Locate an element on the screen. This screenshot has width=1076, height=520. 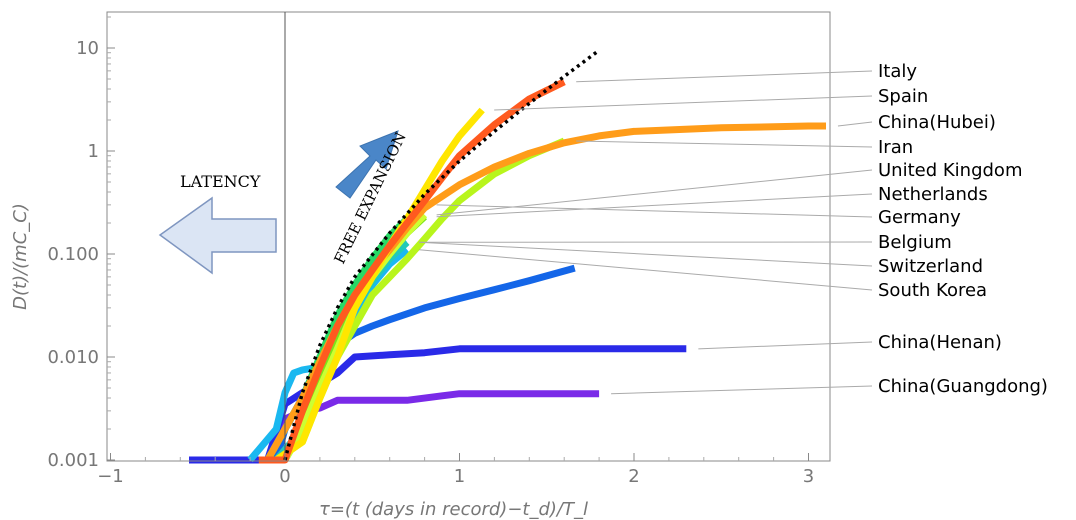
x-tick-label: −1 is located at coordinates (110, 476).